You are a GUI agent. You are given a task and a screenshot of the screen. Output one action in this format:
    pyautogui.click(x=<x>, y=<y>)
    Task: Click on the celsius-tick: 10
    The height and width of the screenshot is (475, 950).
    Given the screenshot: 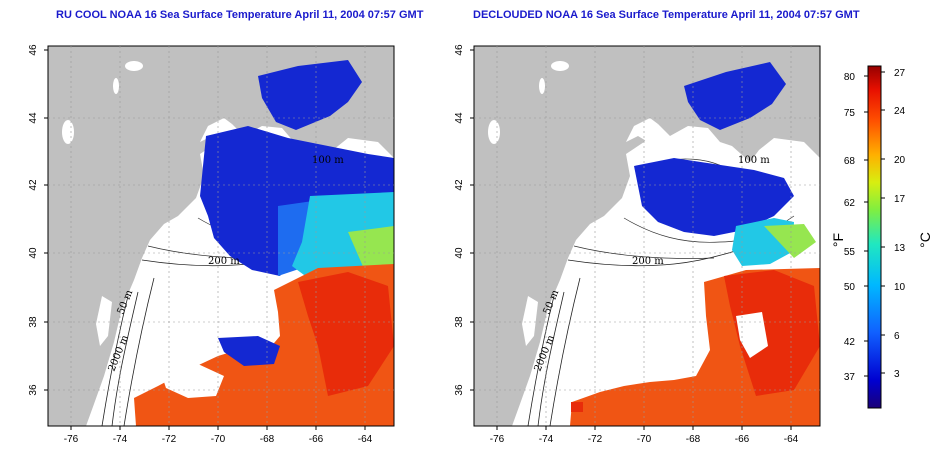 What is the action you would take?
    pyautogui.click(x=900, y=287)
    